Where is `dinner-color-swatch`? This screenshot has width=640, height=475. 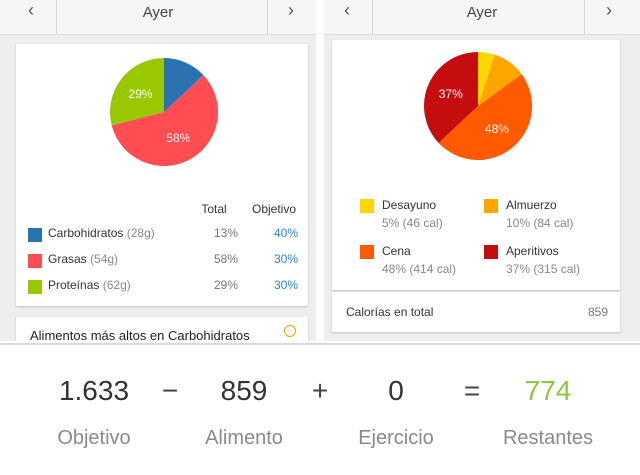
dinner-color-swatch is located at coordinates (367, 252).